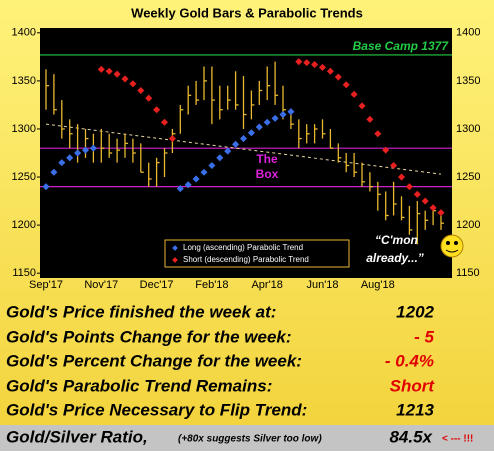  Describe the element at coordinates (149, 336) in the screenshot. I see `row-label: Gold's Points Change for the week:` at that location.